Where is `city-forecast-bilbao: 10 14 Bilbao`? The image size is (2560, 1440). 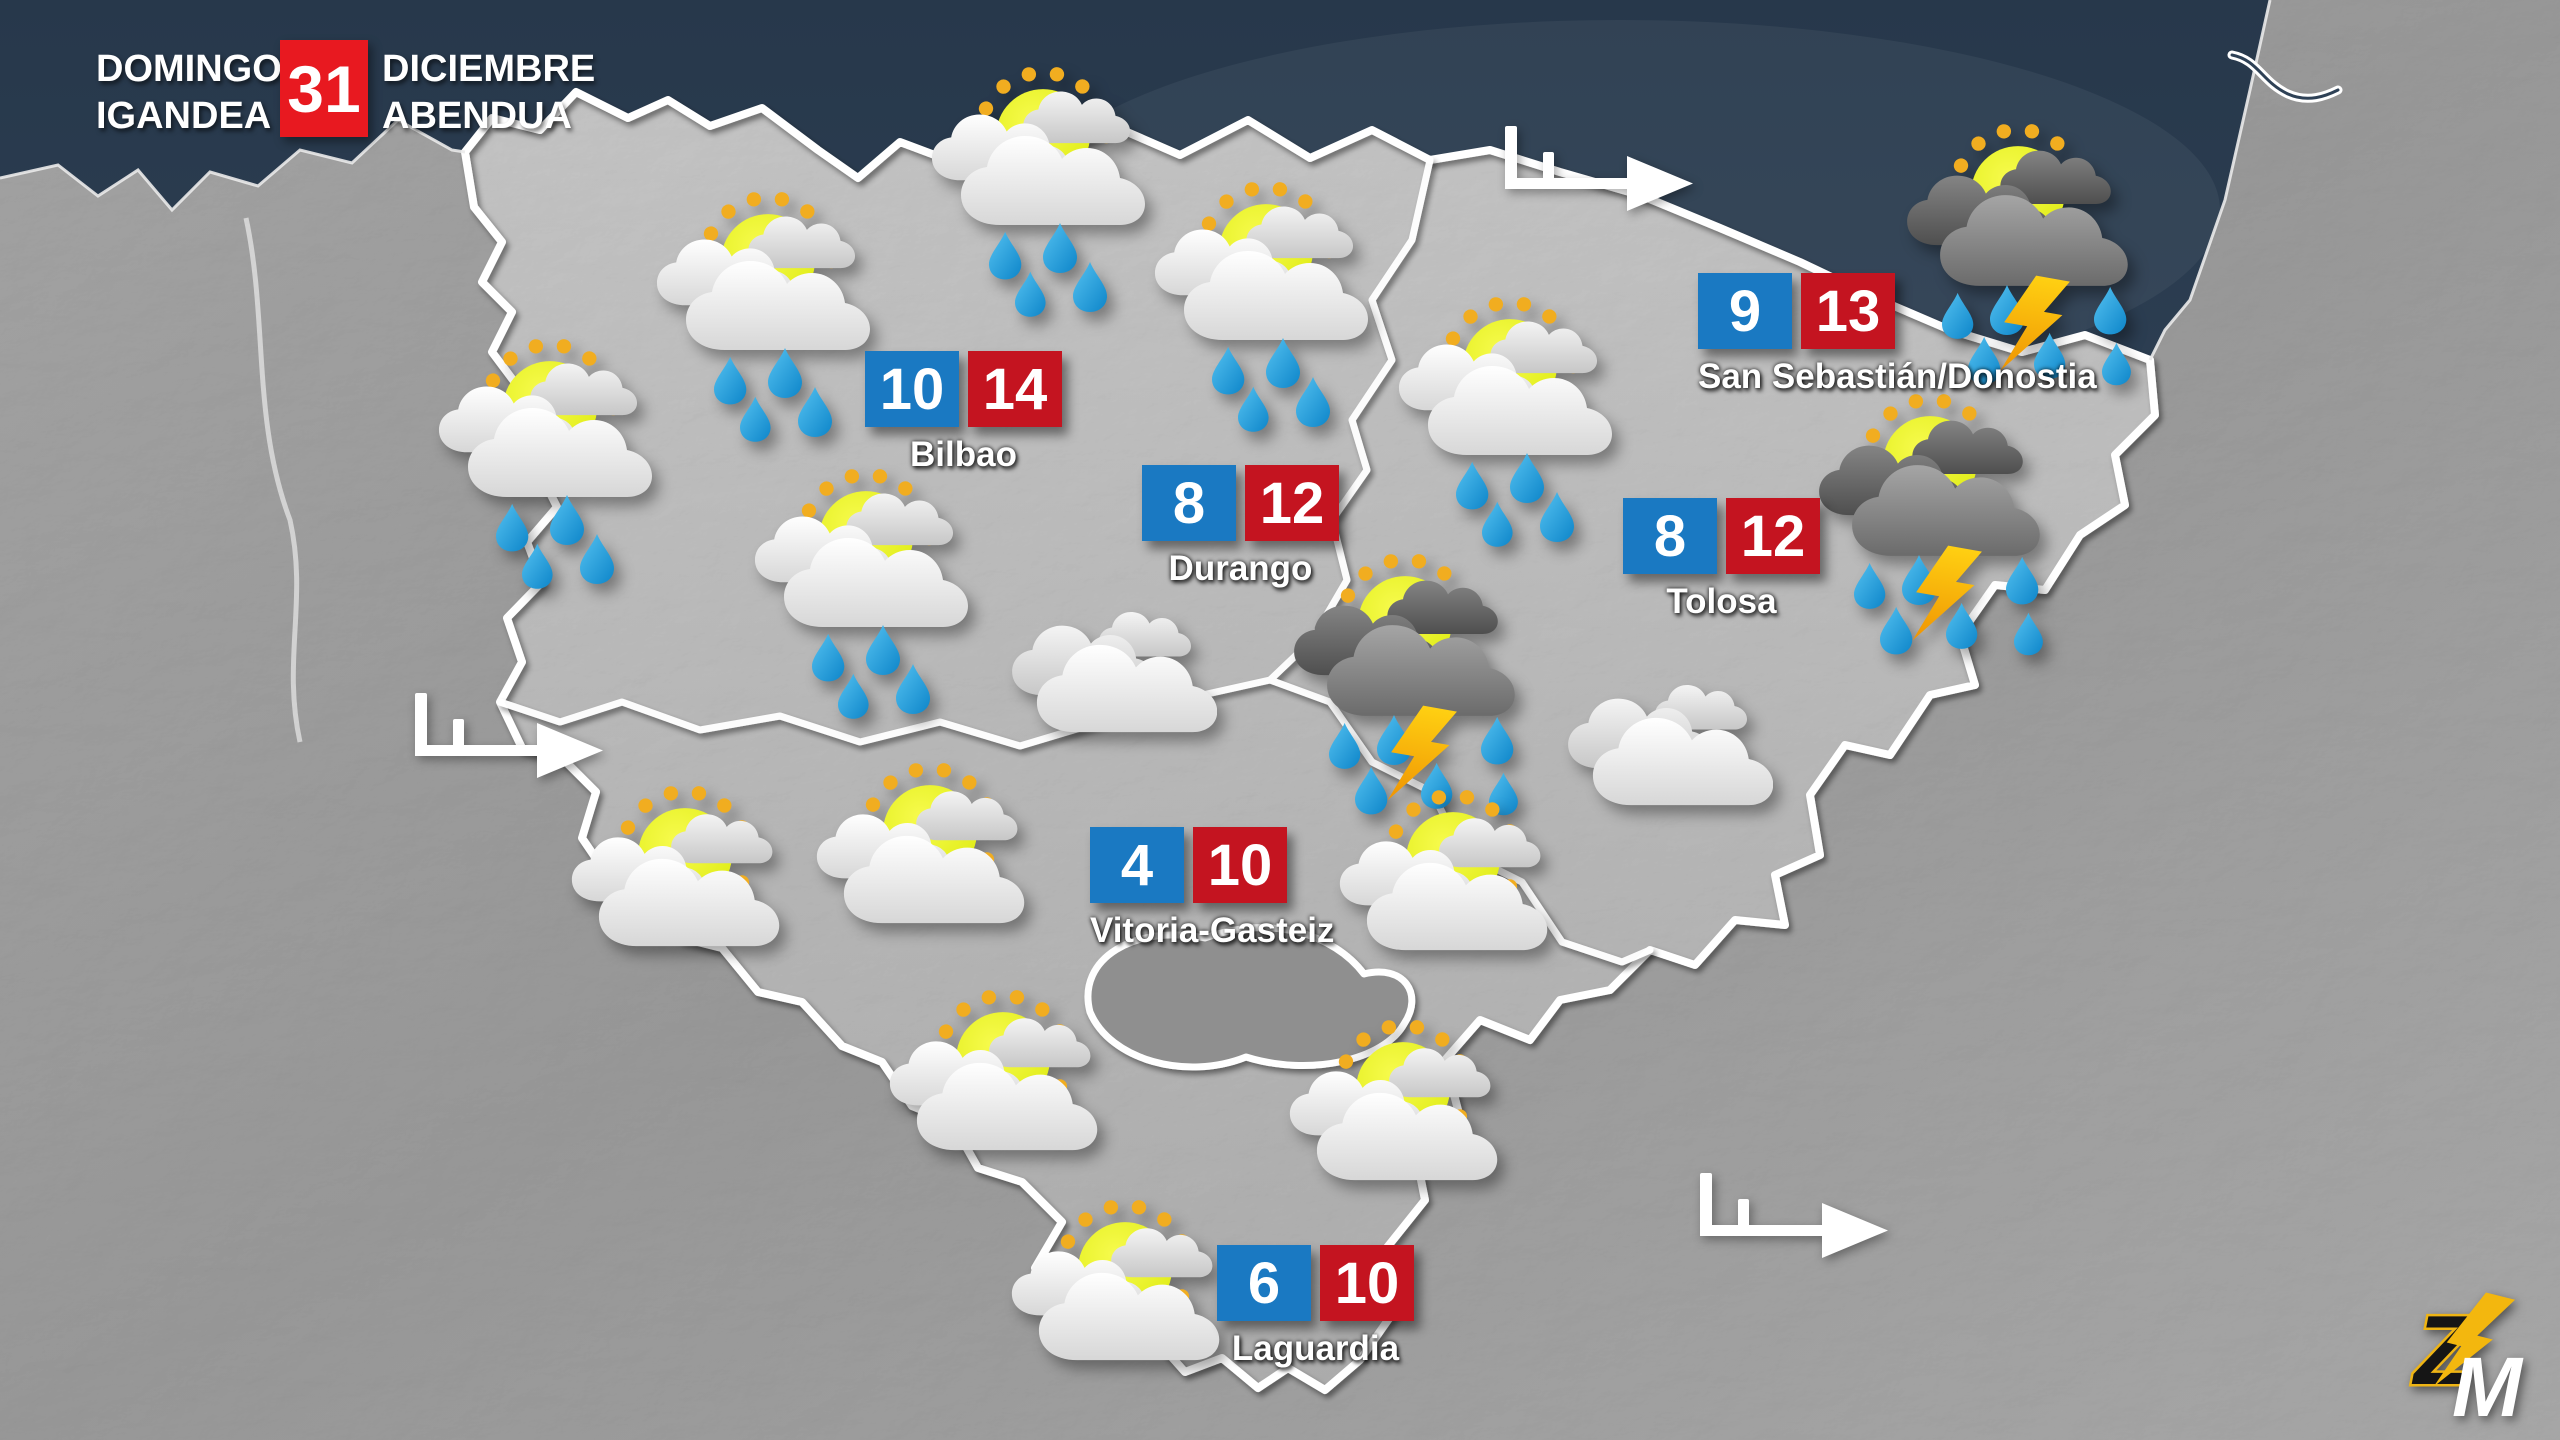
city-forecast-bilbao: 10 14 Bilbao is located at coordinates (963, 413).